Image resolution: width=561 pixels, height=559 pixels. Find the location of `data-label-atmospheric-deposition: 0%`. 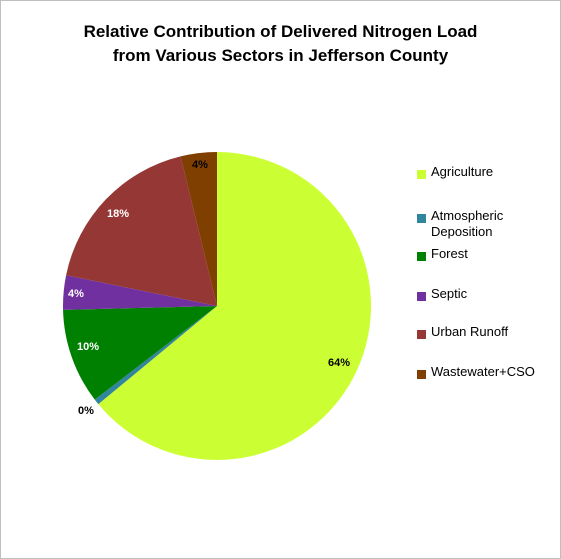

data-label-atmospheric-deposition: 0% is located at coordinates (86, 411).